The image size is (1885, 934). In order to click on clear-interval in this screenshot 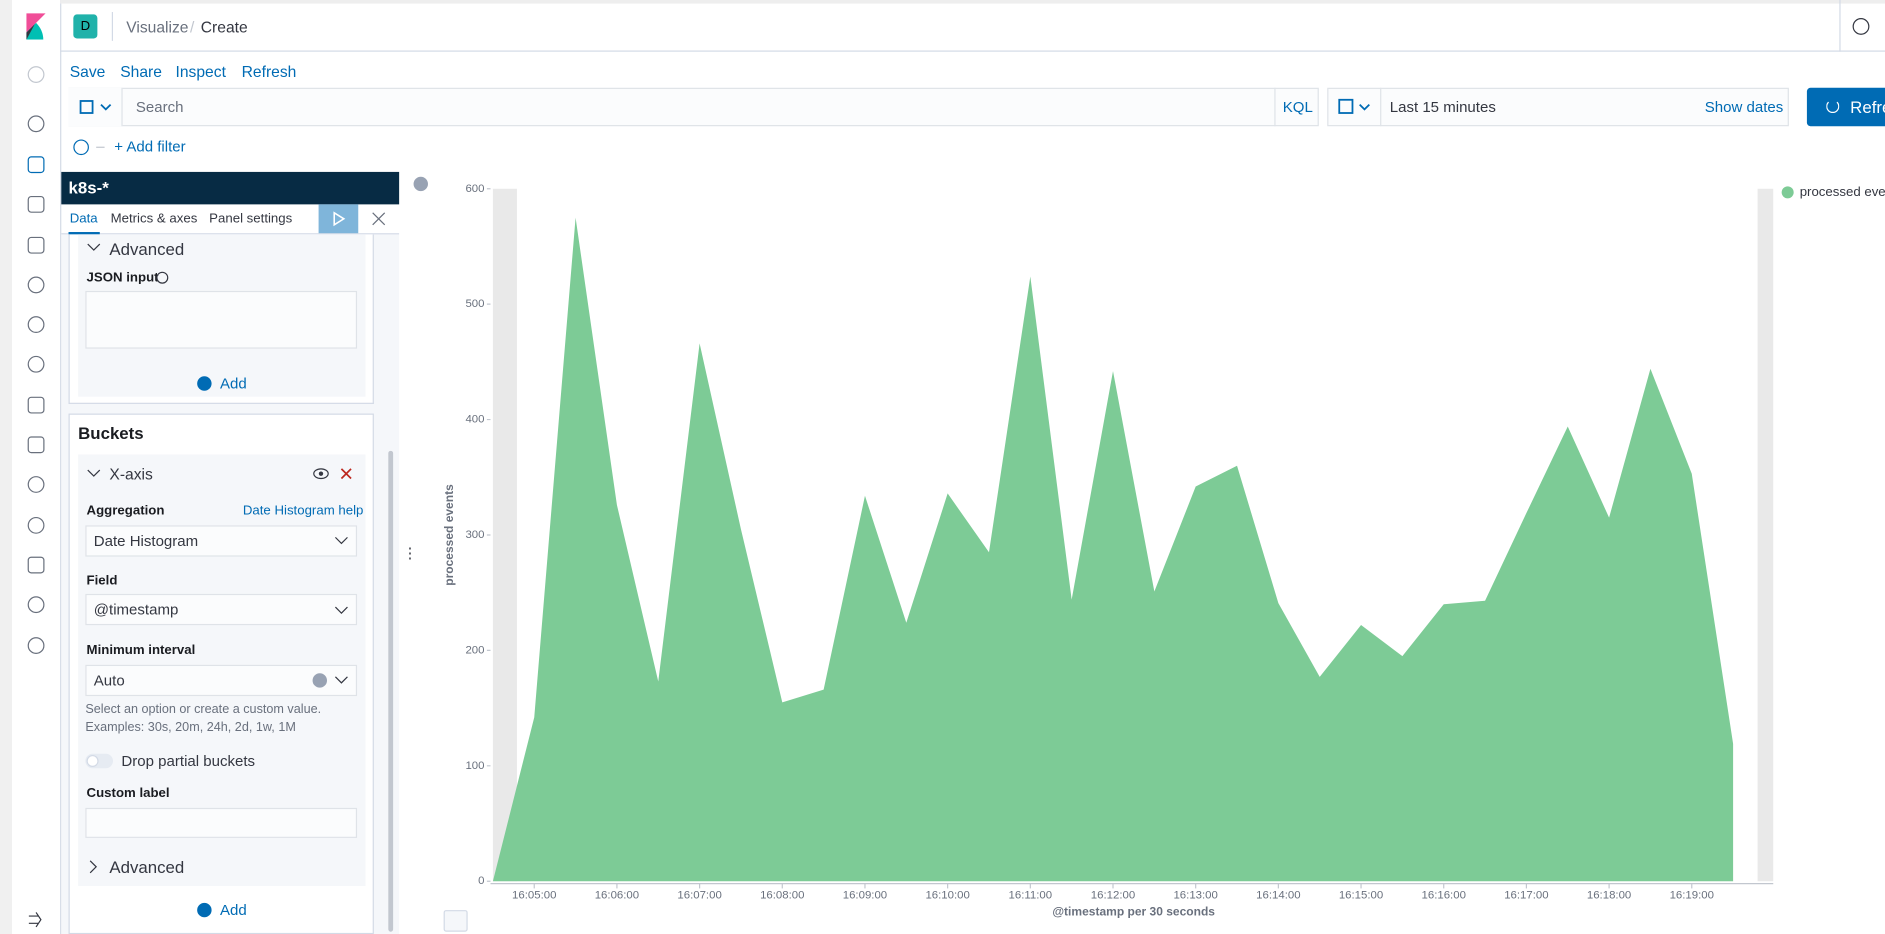, I will do `click(319, 680)`.